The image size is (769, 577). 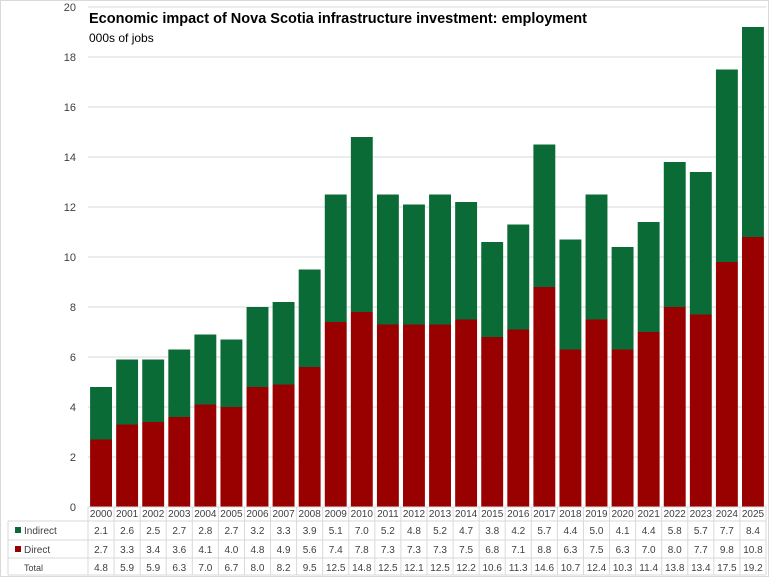 I want to click on table-cell-direct: 4.0, so click(x=231, y=550).